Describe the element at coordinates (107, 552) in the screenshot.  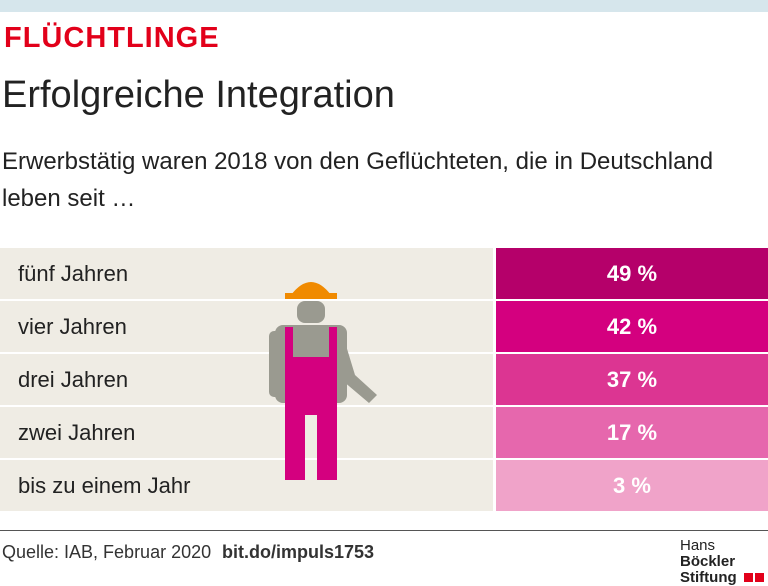
I see `source: Quelle: IAB, Februar 2020` at that location.